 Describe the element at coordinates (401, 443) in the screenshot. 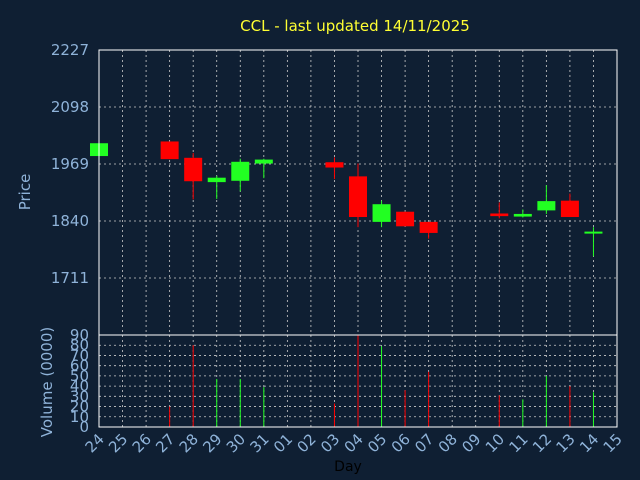

I see `x-tick-label: 06` at that location.